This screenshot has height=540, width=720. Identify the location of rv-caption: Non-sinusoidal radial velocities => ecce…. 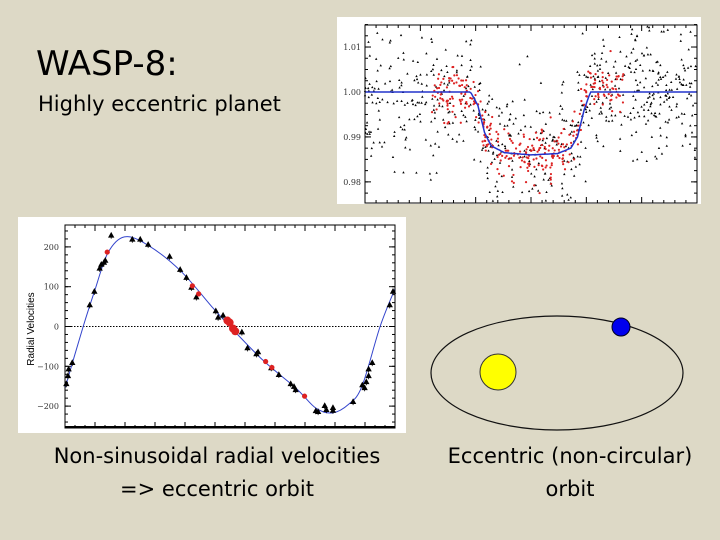
(217, 473).